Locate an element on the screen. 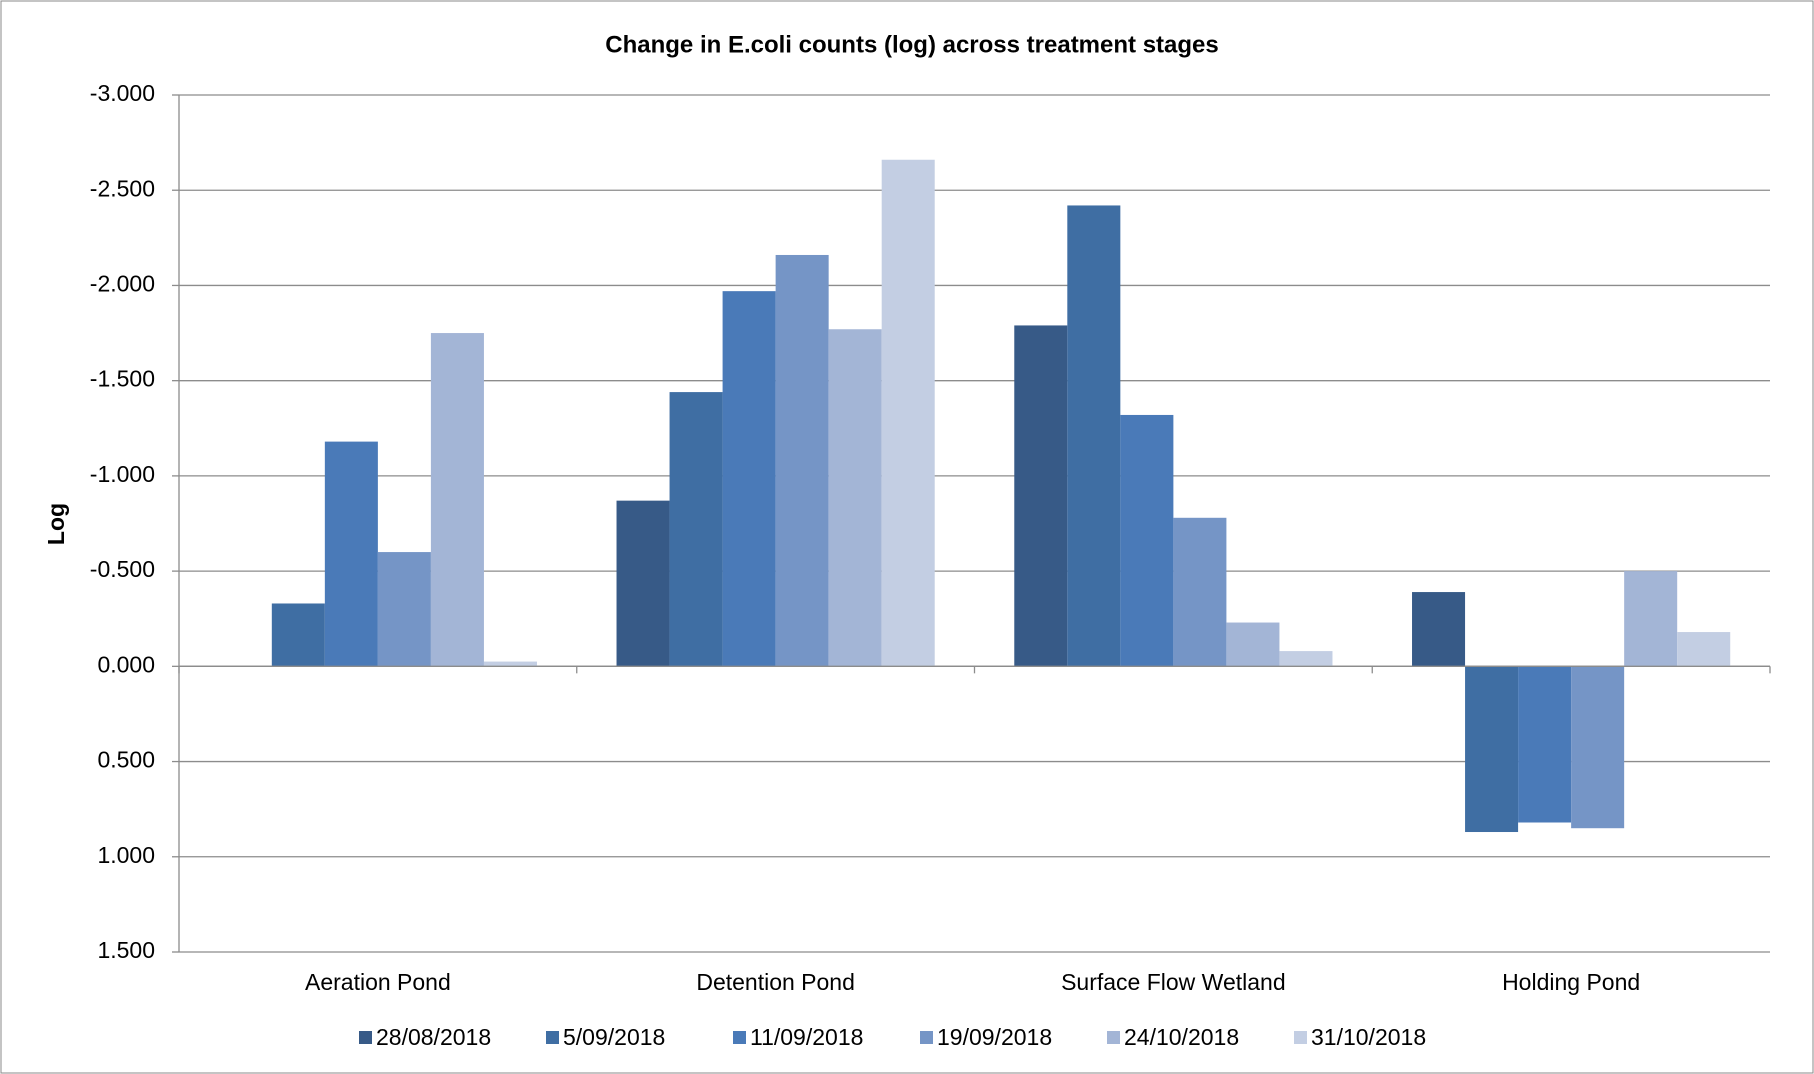 The width and height of the screenshot is (1814, 1074). legend-label: 5/09/2018 is located at coordinates (614, 1037).